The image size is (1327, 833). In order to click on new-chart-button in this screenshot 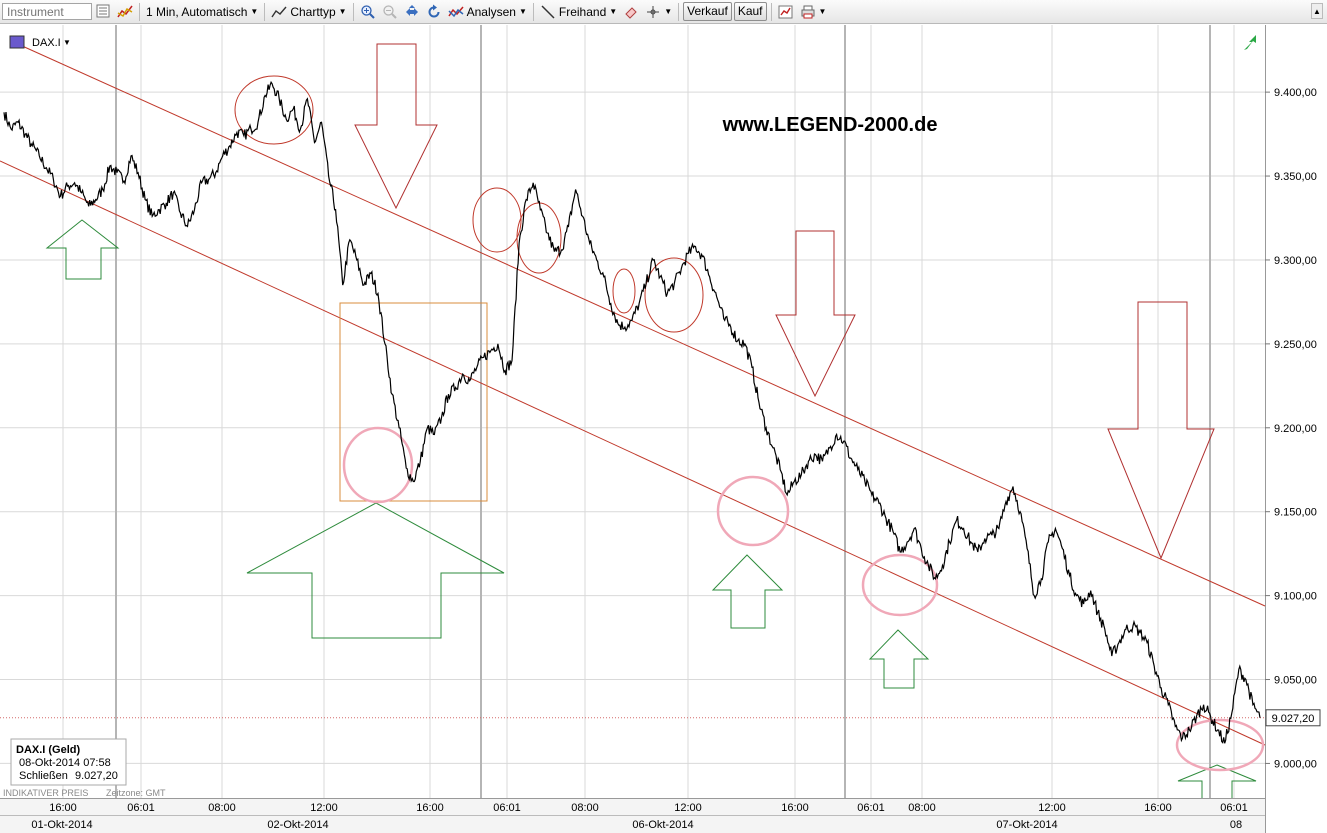, I will do `click(786, 12)`.